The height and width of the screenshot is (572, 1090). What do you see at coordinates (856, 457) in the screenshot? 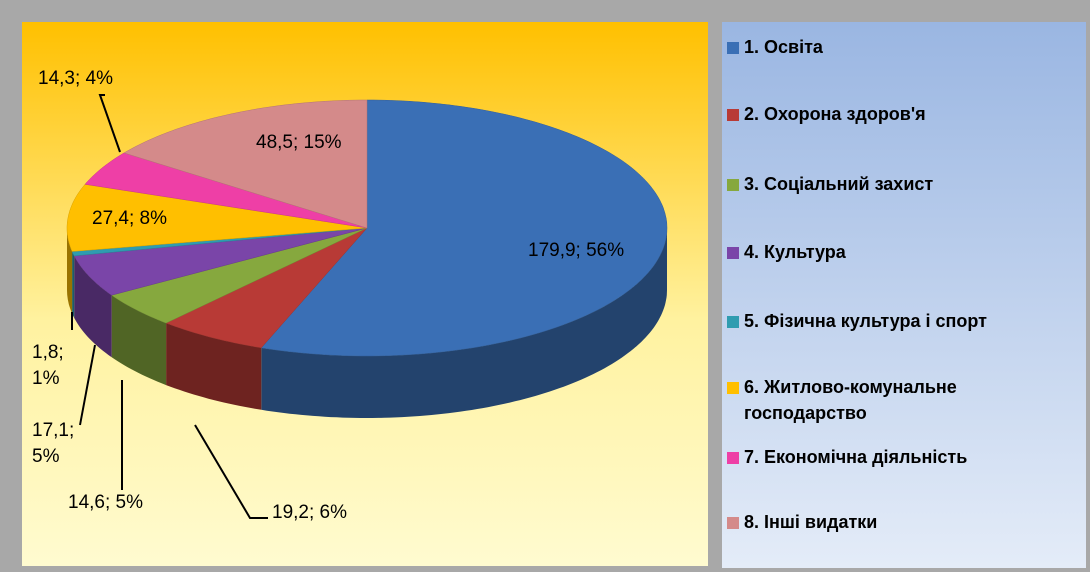
I see `legend-label: 7. Економічна діяльність` at bounding box center [856, 457].